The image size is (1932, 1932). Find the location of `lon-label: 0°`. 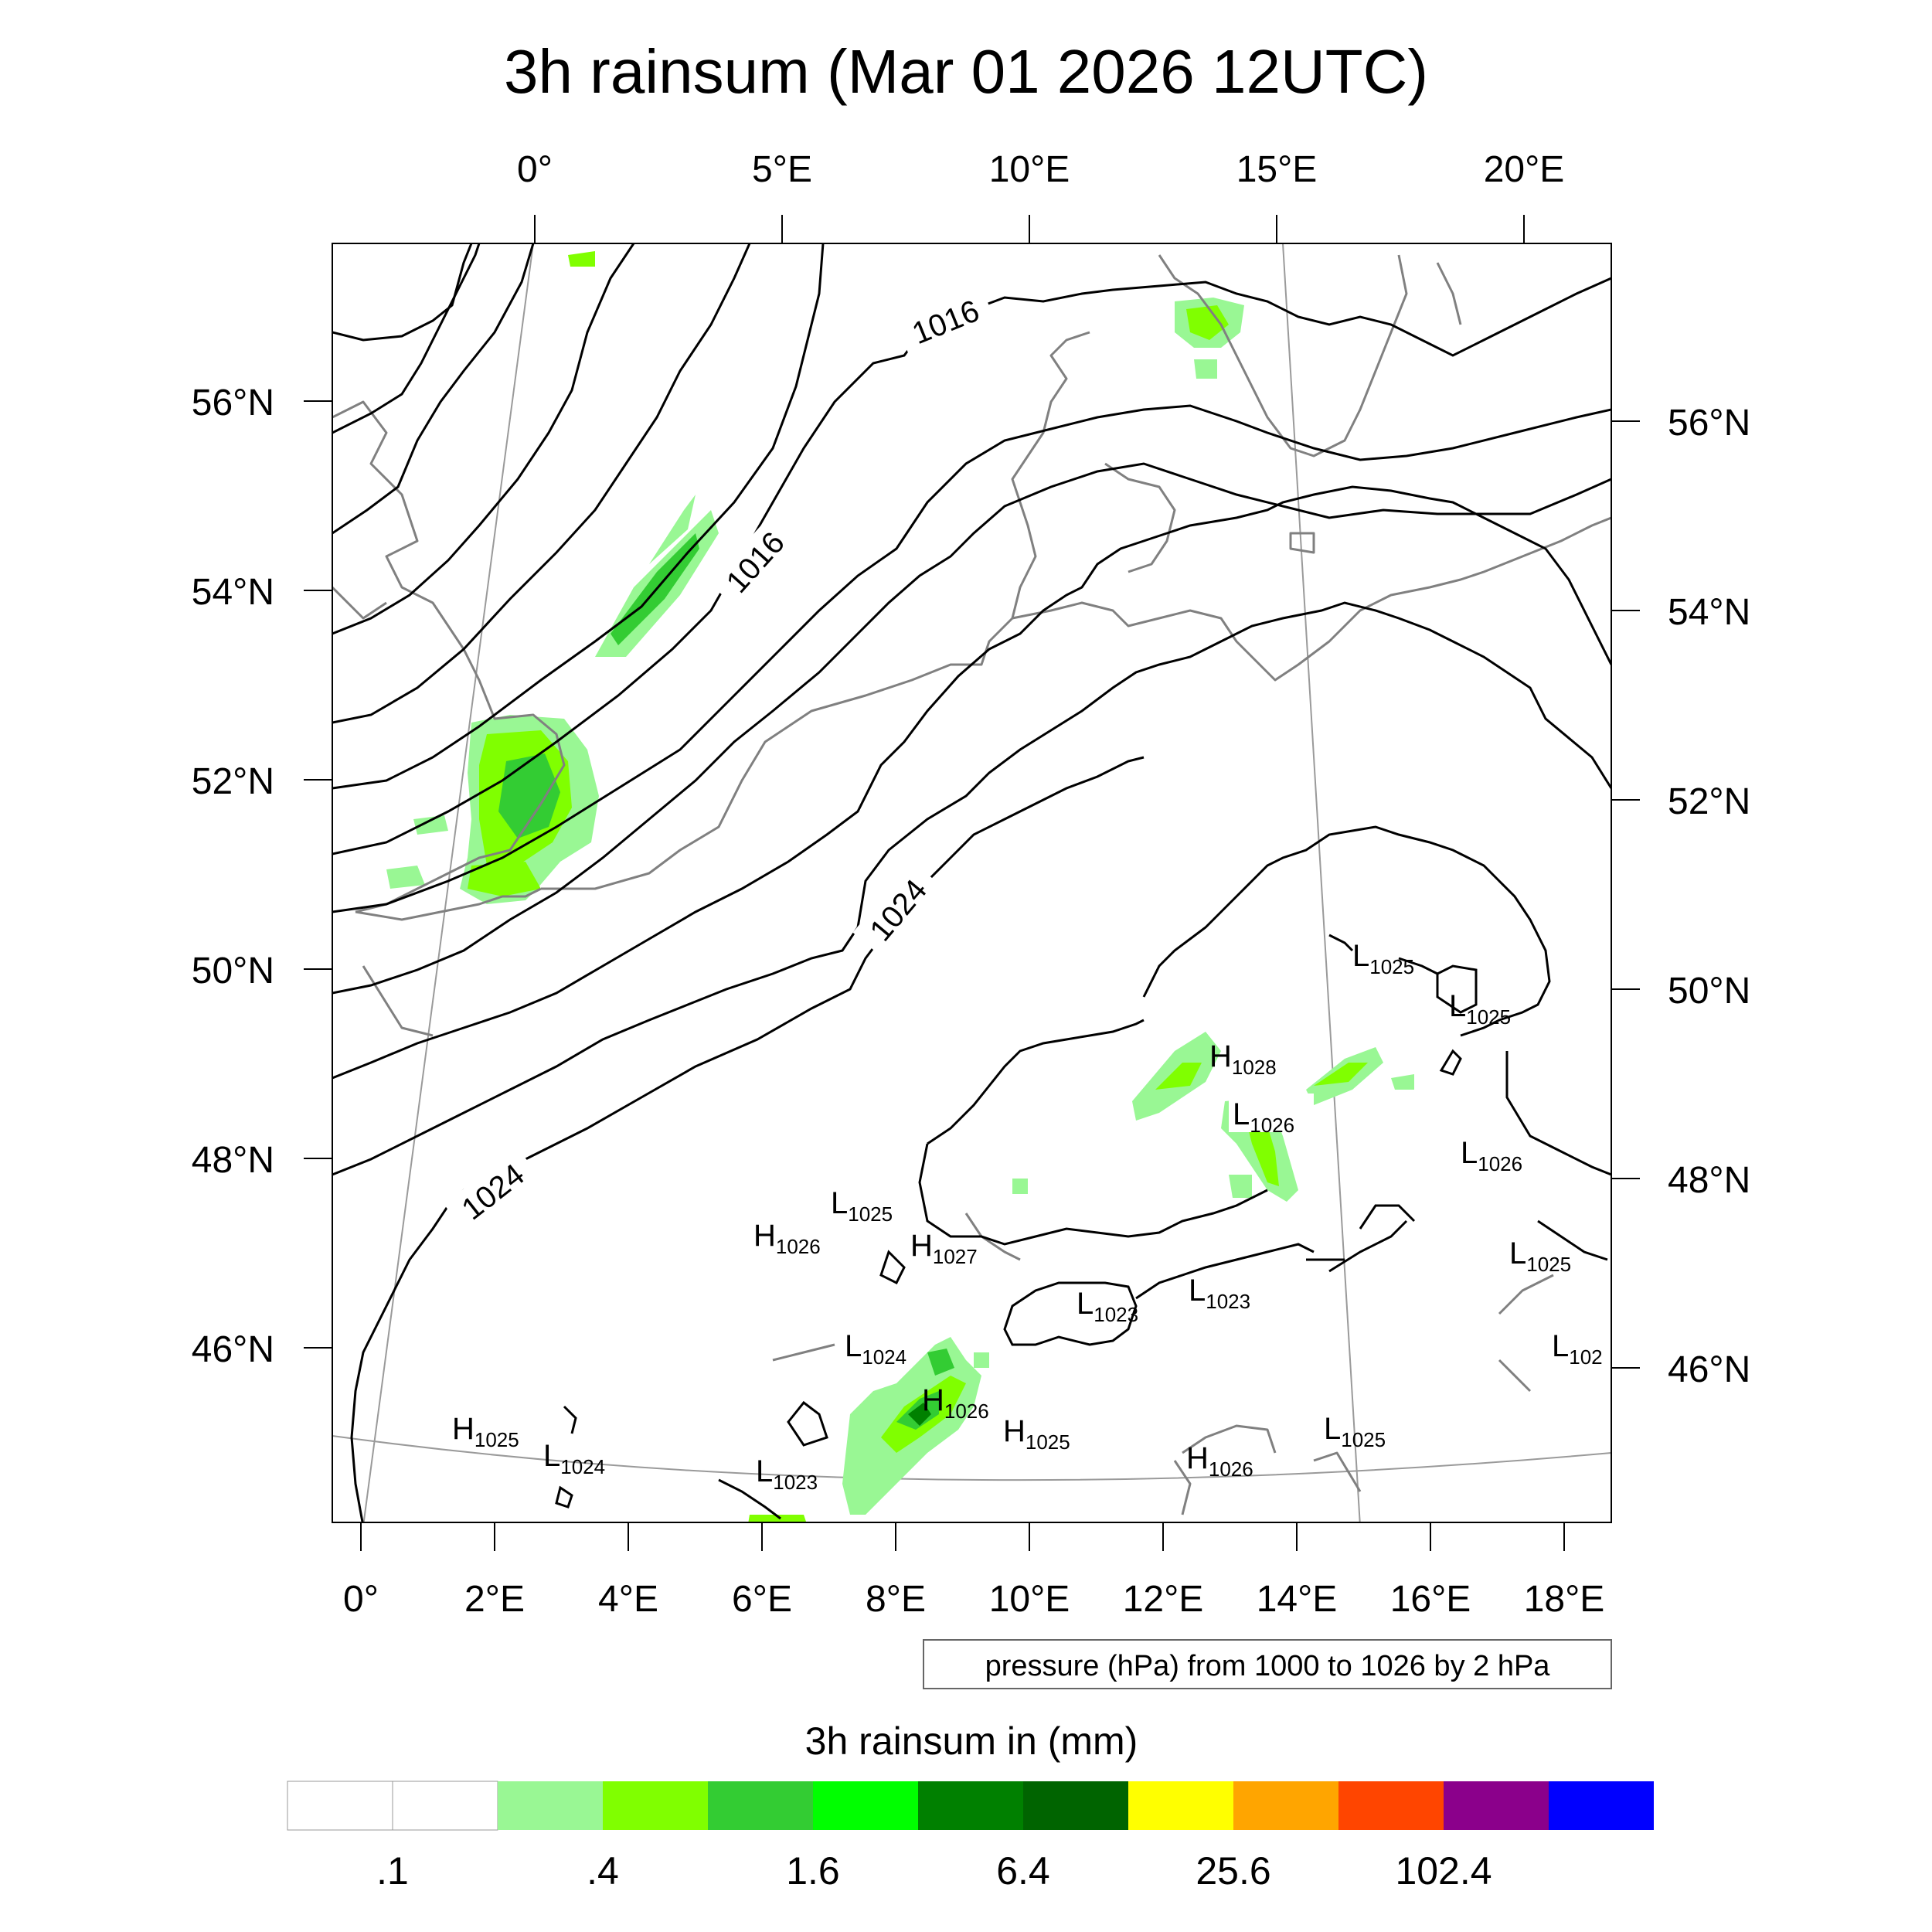

lon-label: 0° is located at coordinates (535, 169).